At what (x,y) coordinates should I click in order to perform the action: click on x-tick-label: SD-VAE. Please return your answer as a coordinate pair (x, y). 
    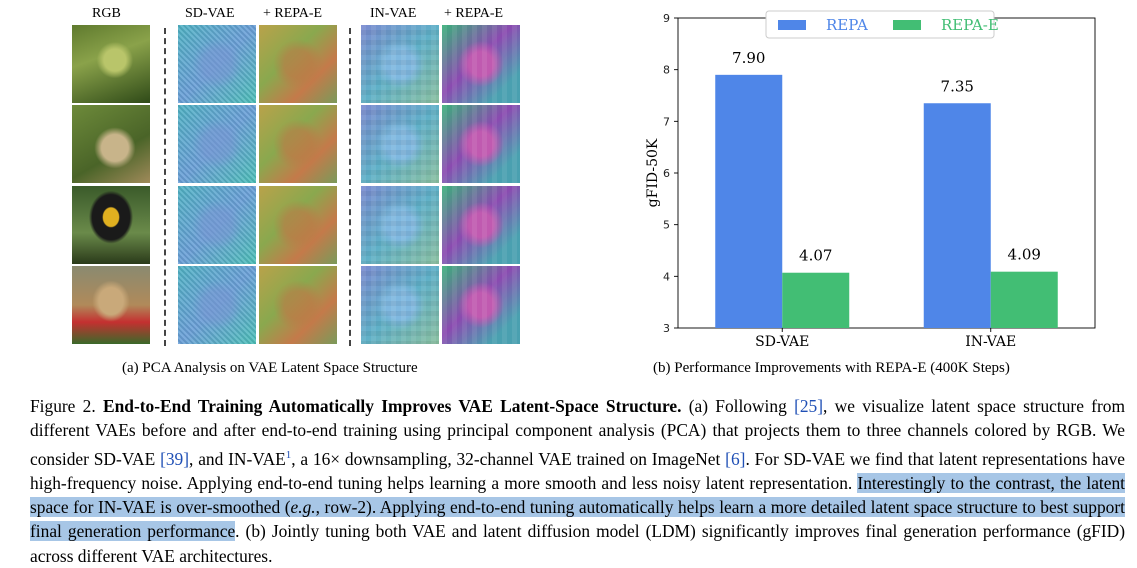
    Looking at the image, I should click on (782, 342).